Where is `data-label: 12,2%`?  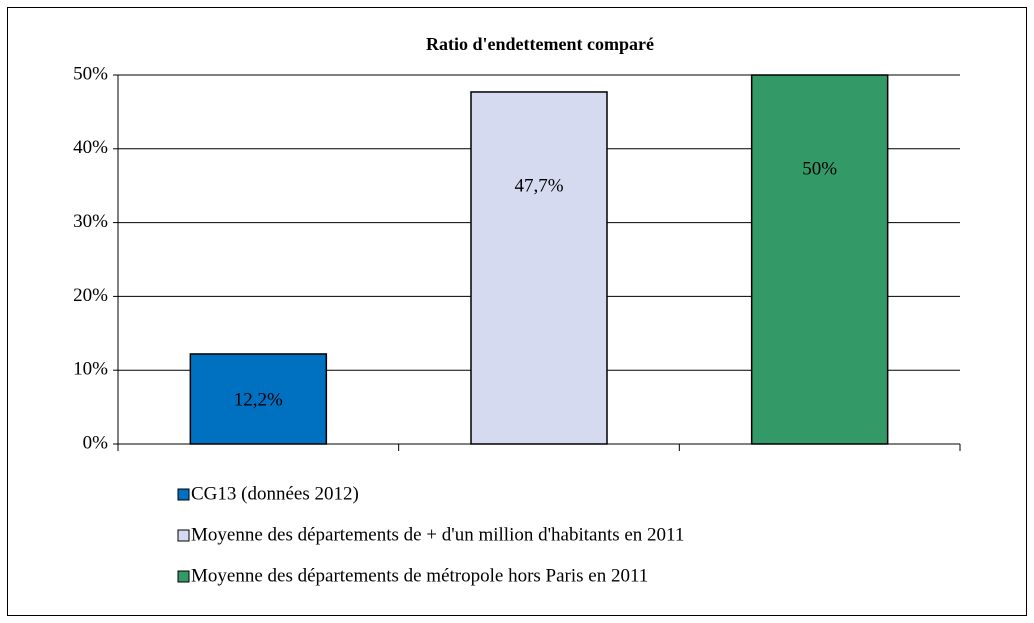 data-label: 12,2% is located at coordinates (258, 399).